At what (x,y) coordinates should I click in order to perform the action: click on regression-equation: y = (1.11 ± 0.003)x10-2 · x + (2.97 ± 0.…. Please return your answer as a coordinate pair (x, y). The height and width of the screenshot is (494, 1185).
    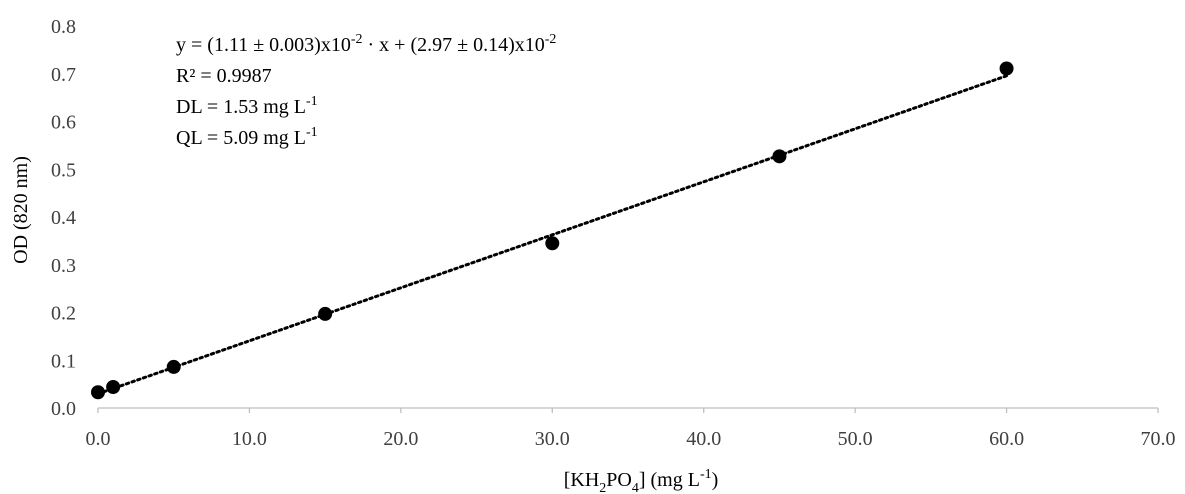
    Looking at the image, I should click on (366, 44).